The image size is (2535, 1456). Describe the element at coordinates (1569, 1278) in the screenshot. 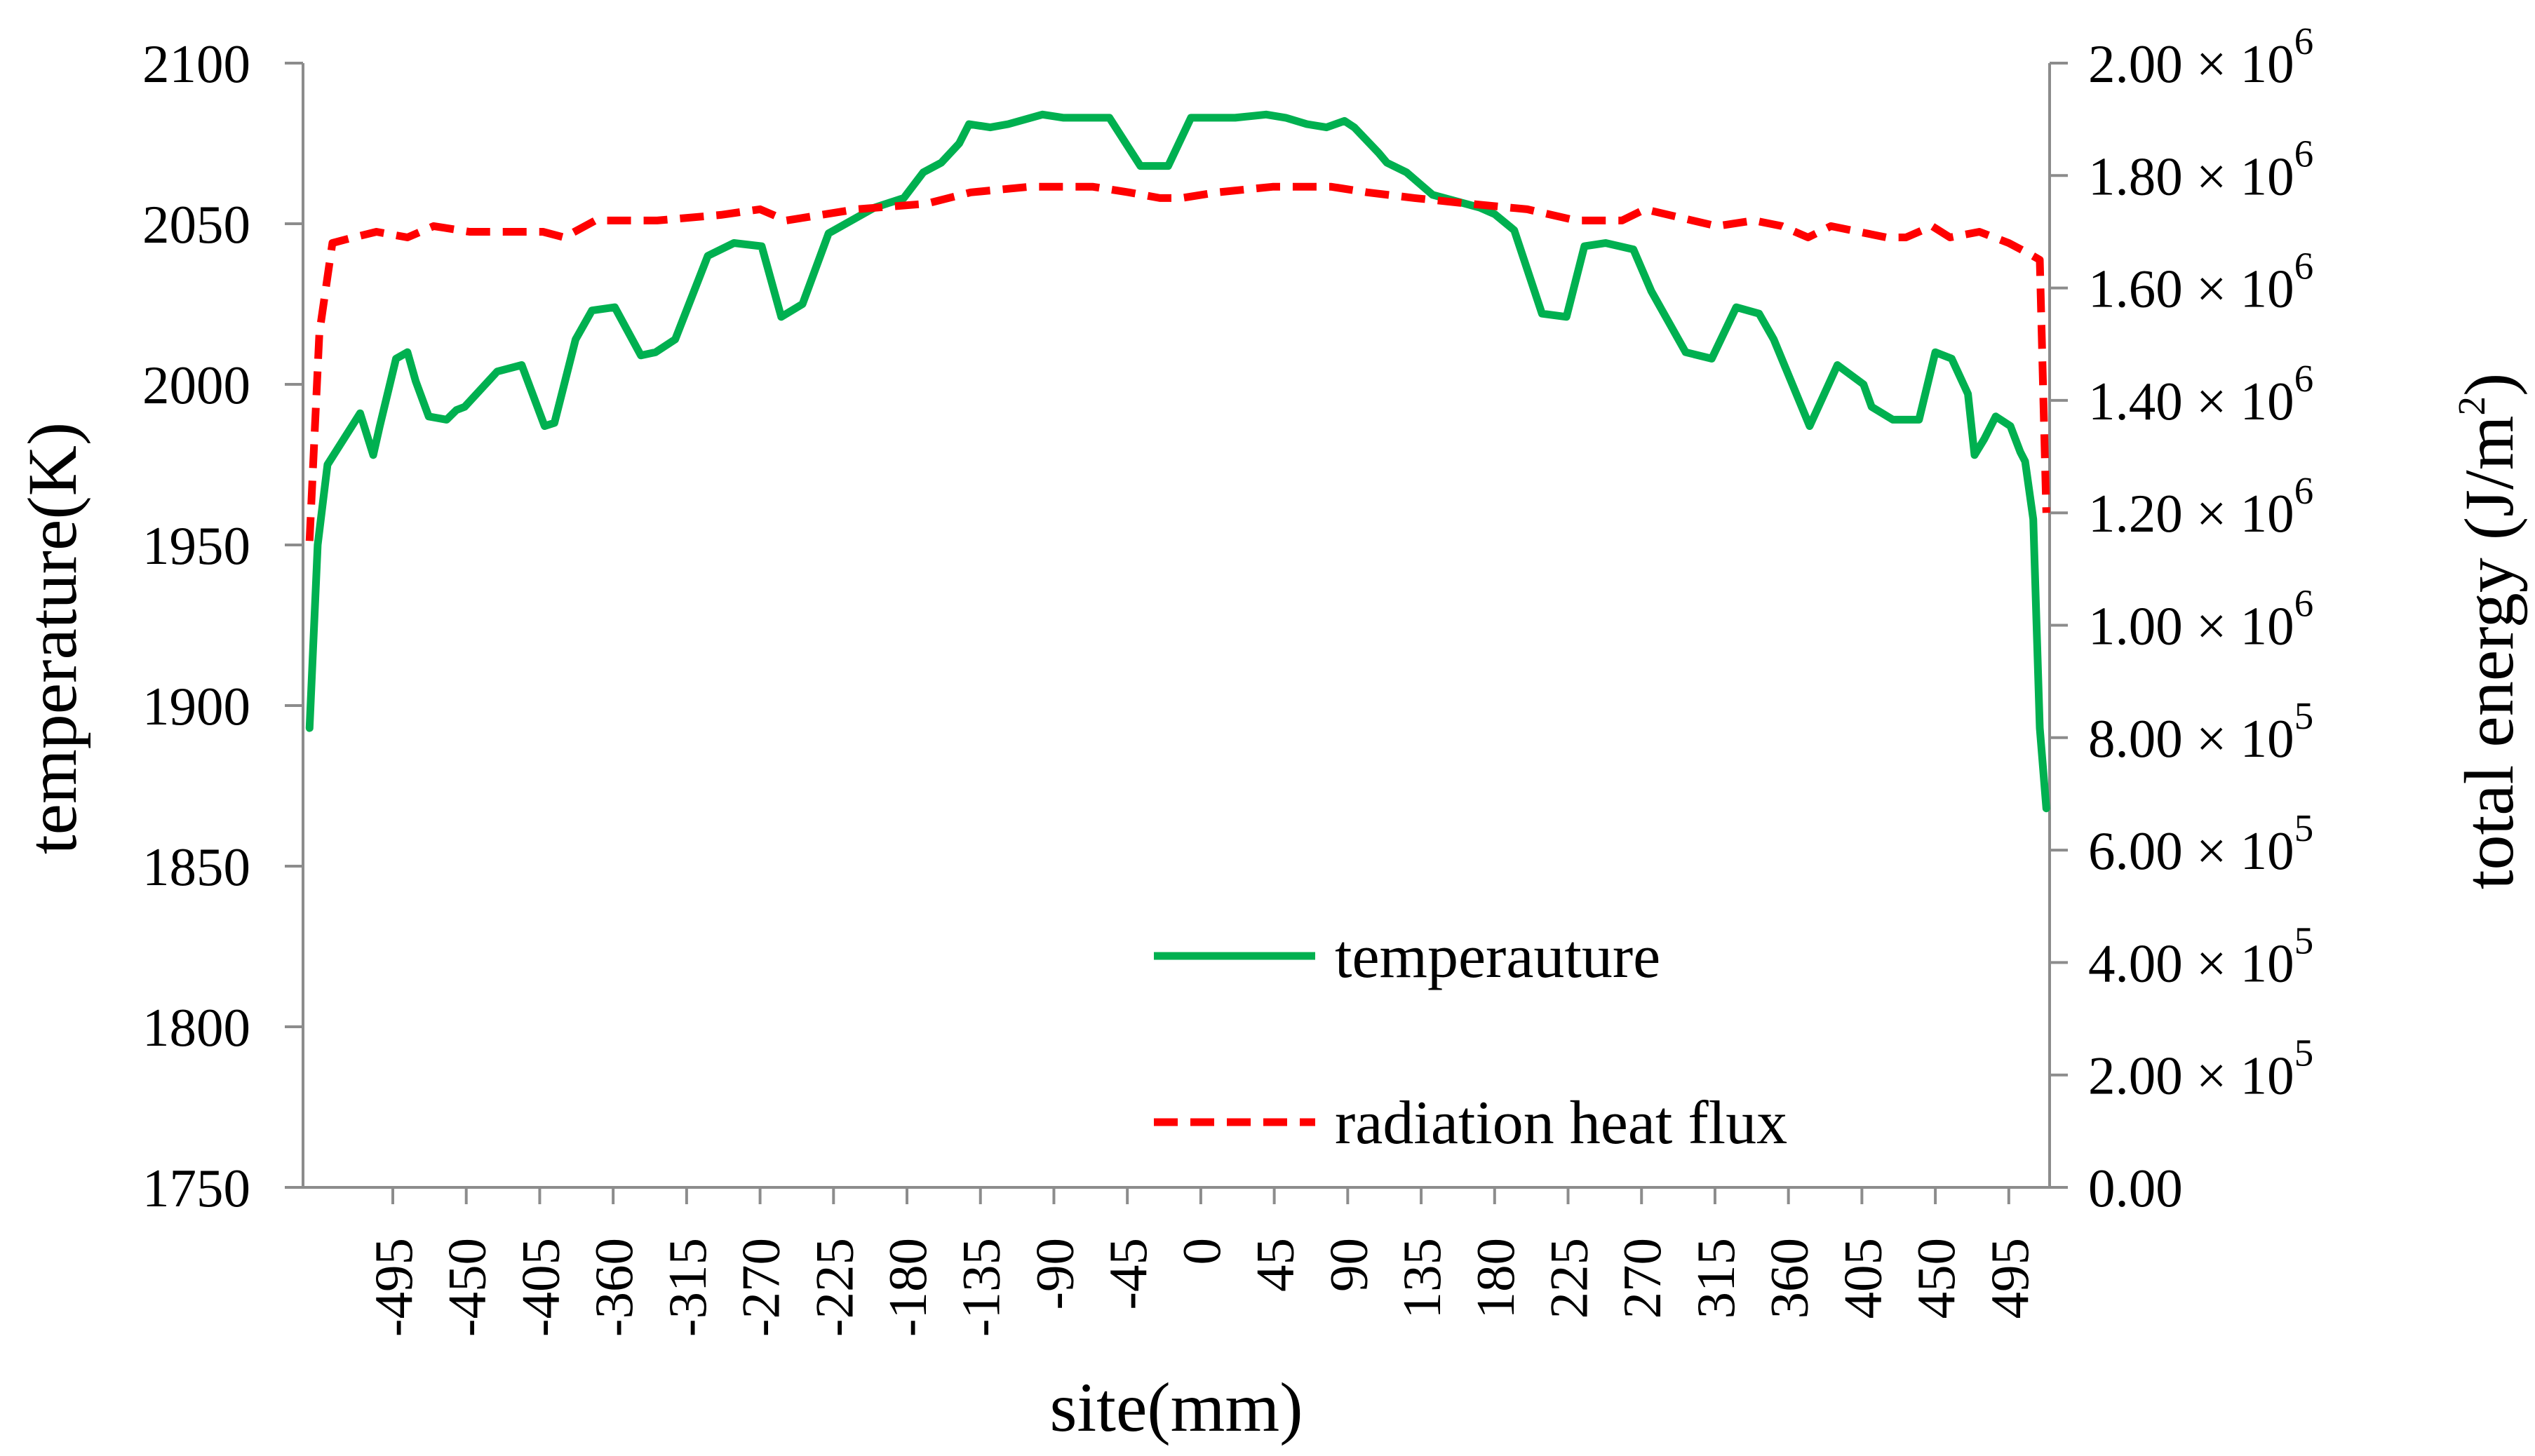

I see `x-tick-label: 225` at that location.